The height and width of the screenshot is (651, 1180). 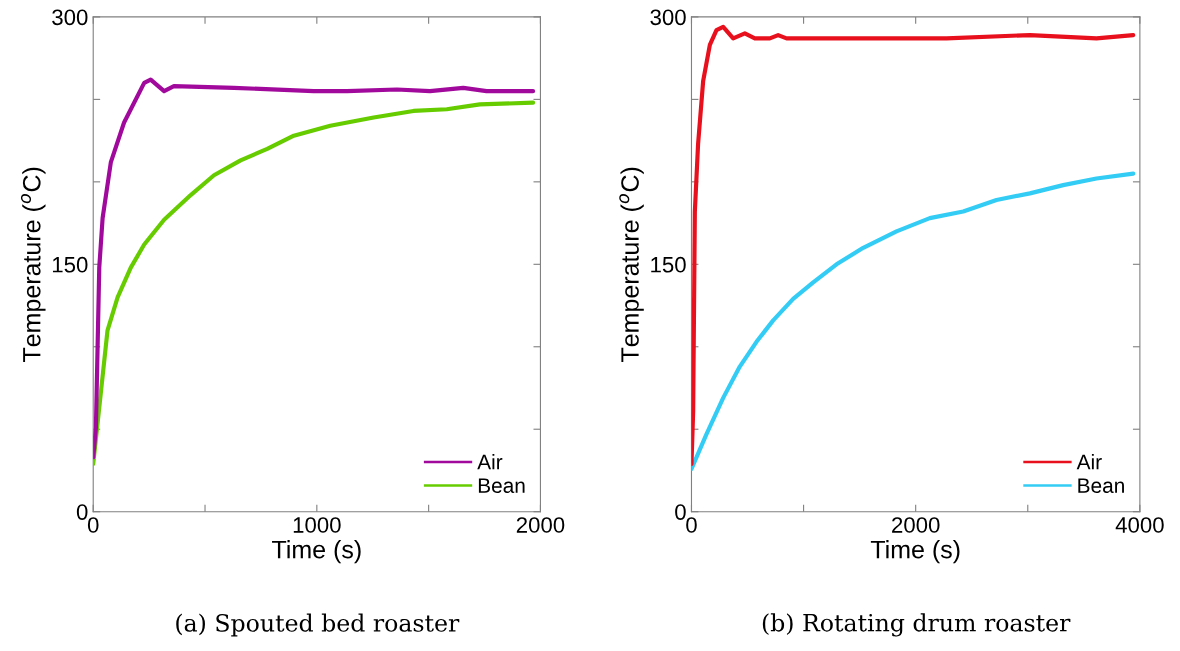 What do you see at coordinates (317, 525) in the screenshot?
I see `x-tick-label: 1000` at bounding box center [317, 525].